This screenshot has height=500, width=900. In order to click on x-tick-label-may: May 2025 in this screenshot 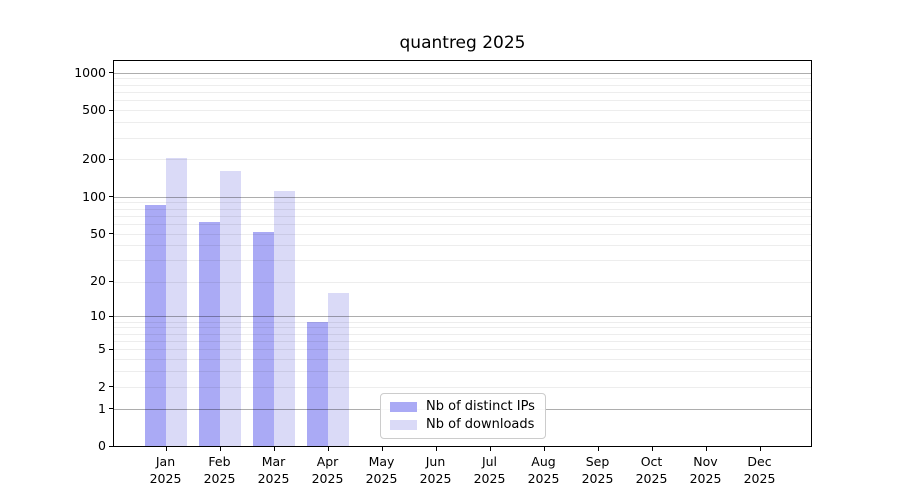, I will do `click(382, 470)`.